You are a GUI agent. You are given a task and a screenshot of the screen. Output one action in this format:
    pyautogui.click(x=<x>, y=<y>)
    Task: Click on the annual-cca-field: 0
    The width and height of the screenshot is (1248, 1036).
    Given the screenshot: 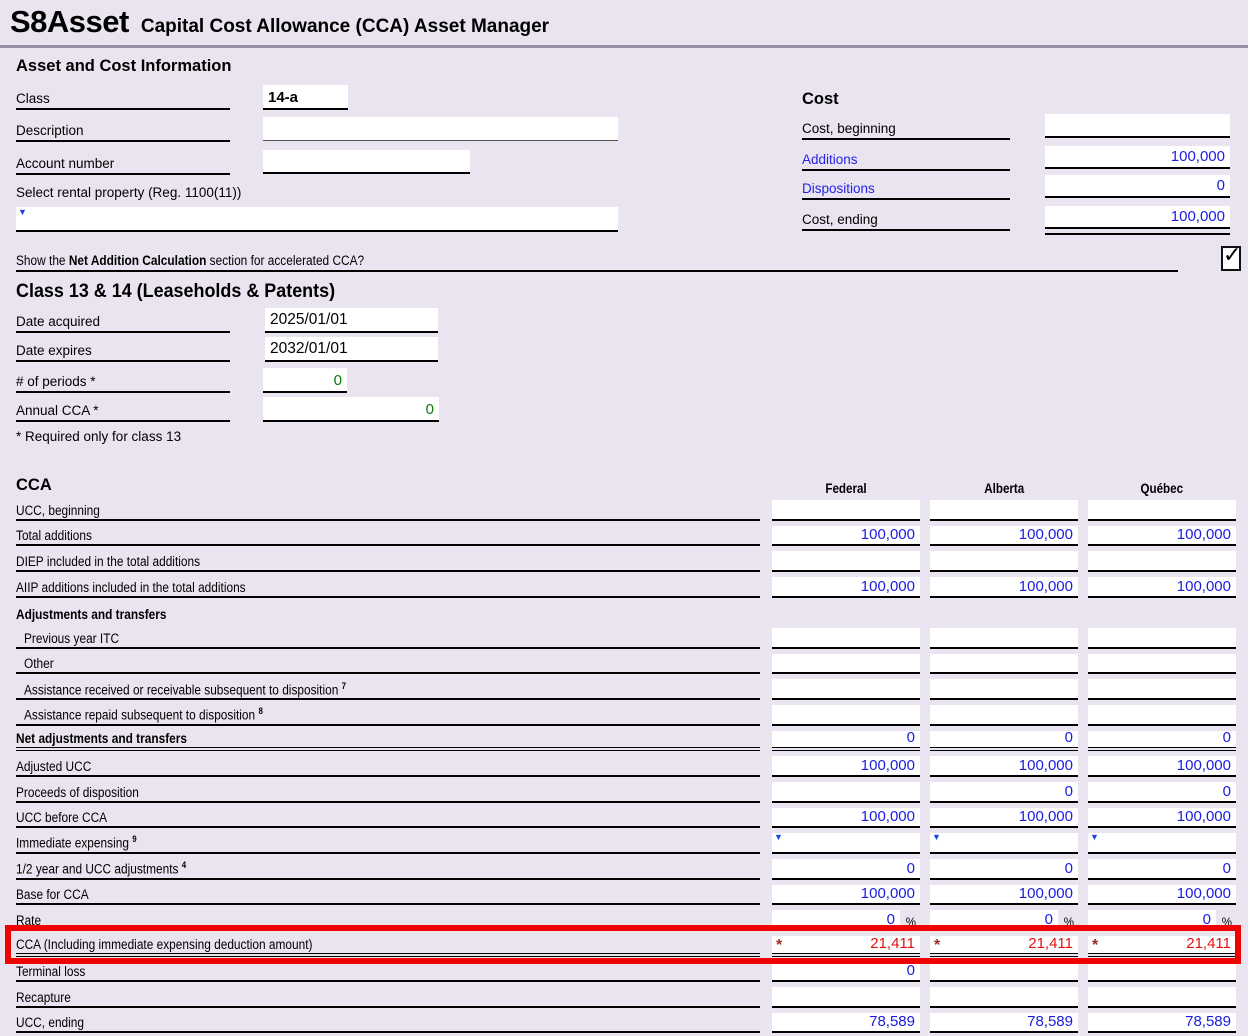 What is the action you would take?
    pyautogui.click(x=351, y=409)
    